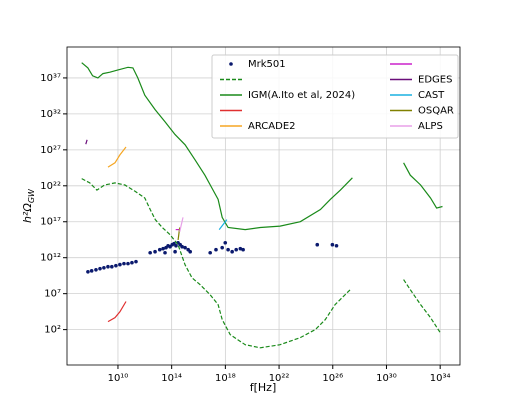 The height and width of the screenshot is (413, 512). I want to click on y-tick-label: 10³², so click(50, 114).